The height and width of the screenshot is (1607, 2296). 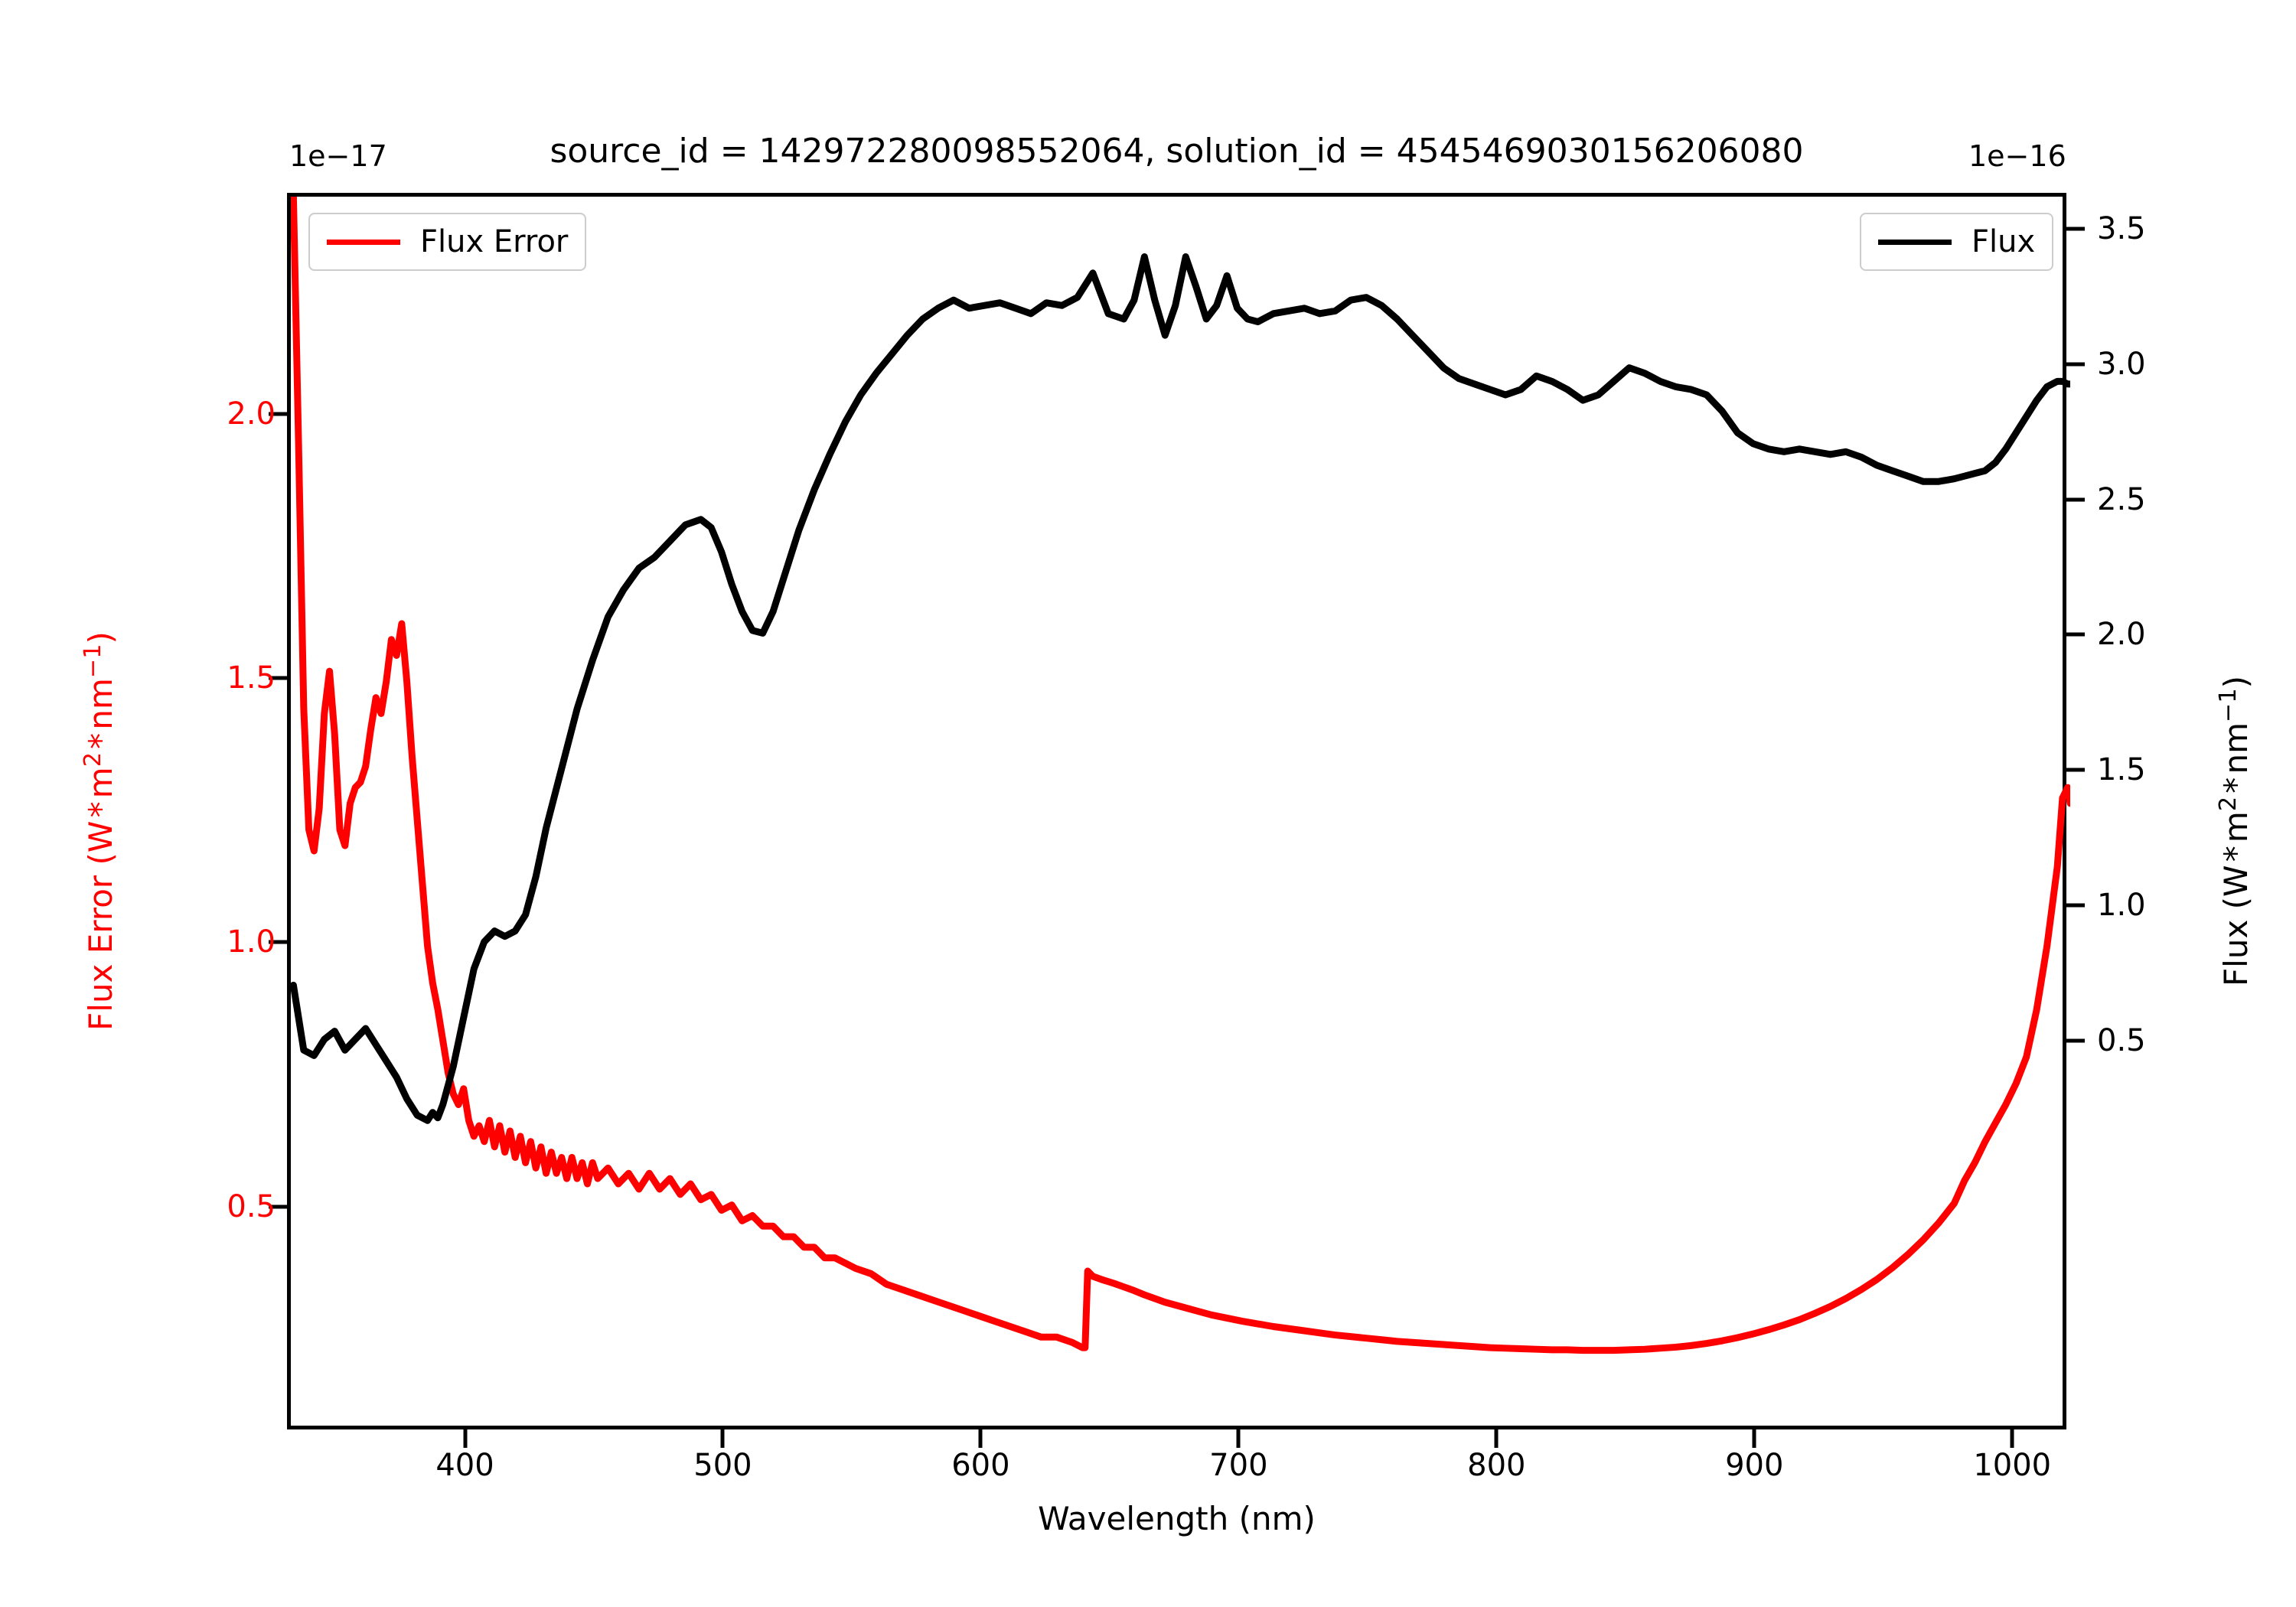 I want to click on right-axis-tick-label: 2.0, so click(x=2121, y=635).